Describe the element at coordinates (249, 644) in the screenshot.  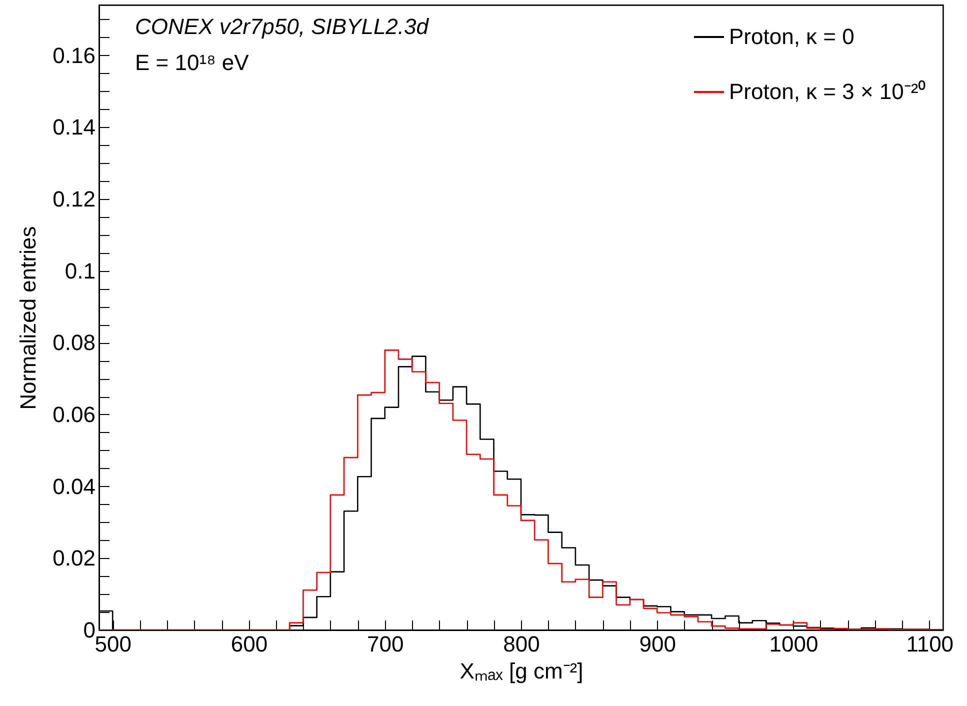
I see `x-tick-label: 600` at that location.